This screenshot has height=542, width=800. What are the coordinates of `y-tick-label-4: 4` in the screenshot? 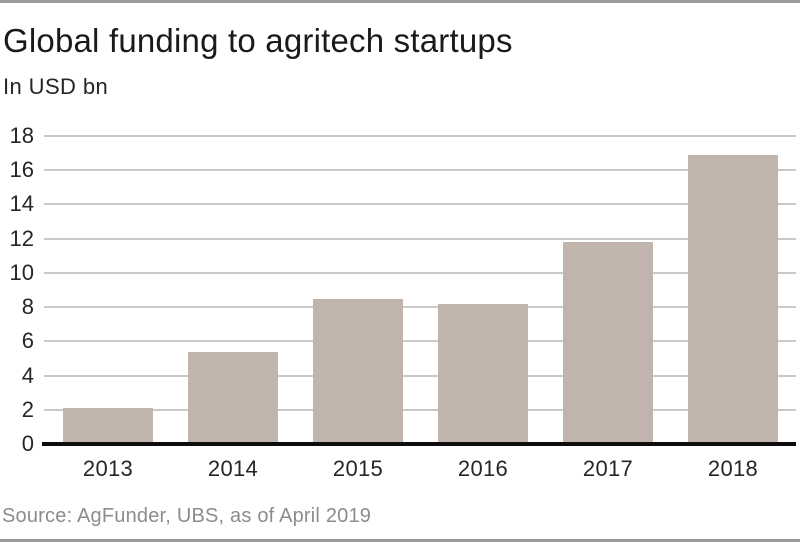 It's located at (27, 375).